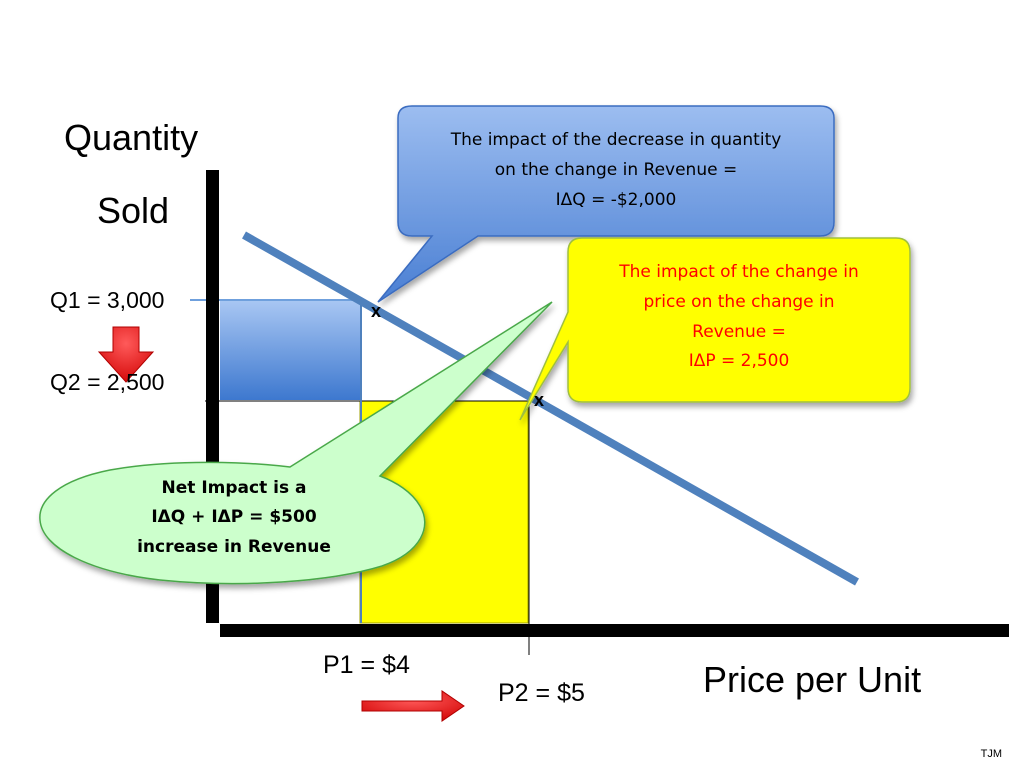  Describe the element at coordinates (366, 665) in the screenshot. I see `p1-label: P1 = $4` at that location.